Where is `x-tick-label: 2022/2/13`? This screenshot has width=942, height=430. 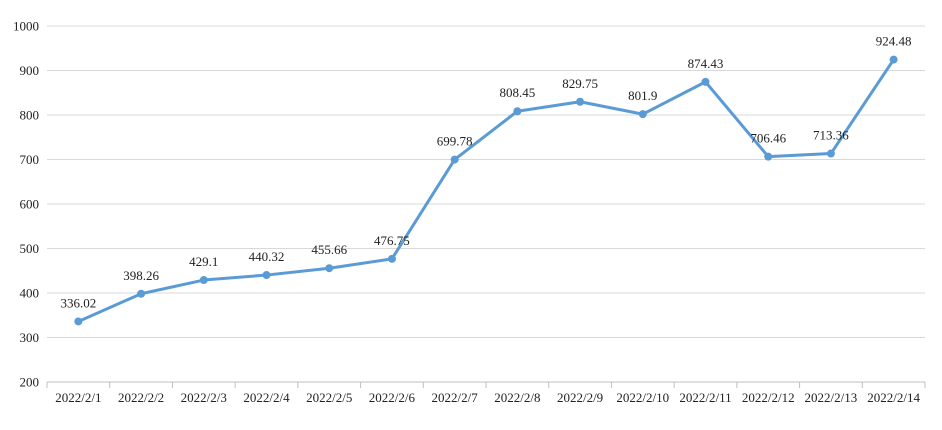
x-tick-label: 2022/2/13 is located at coordinates (831, 397).